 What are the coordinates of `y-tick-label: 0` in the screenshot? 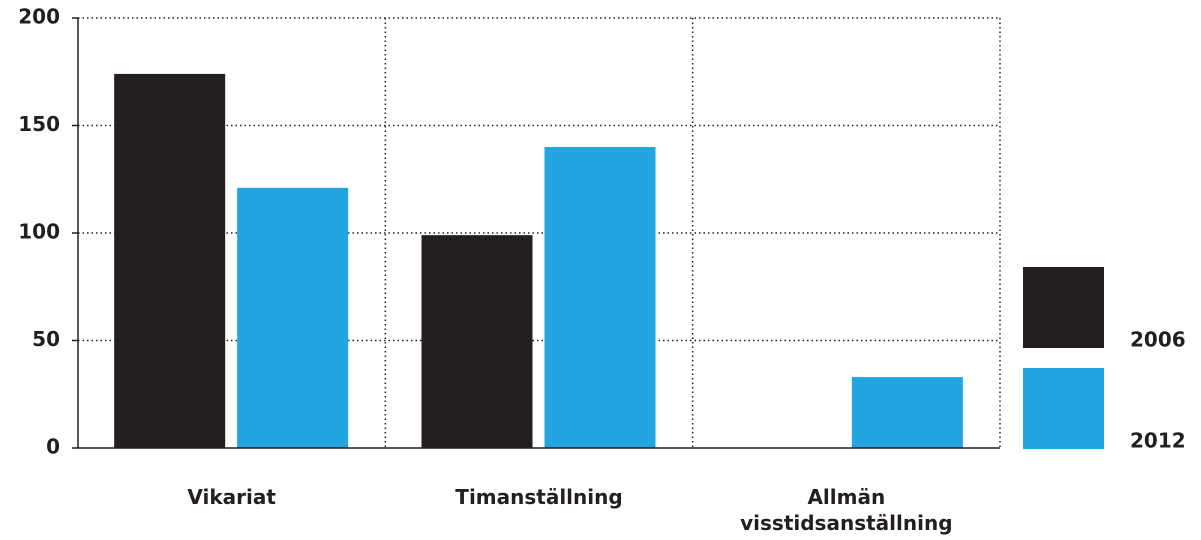 It's located at (53, 447).